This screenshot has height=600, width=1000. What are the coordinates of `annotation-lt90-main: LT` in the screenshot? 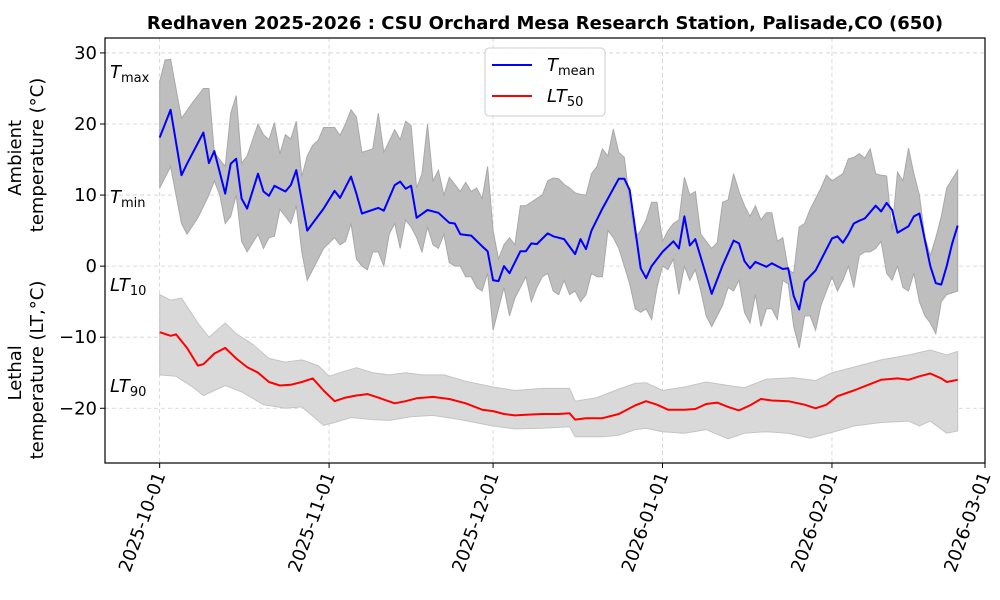 It's located at (121, 386).